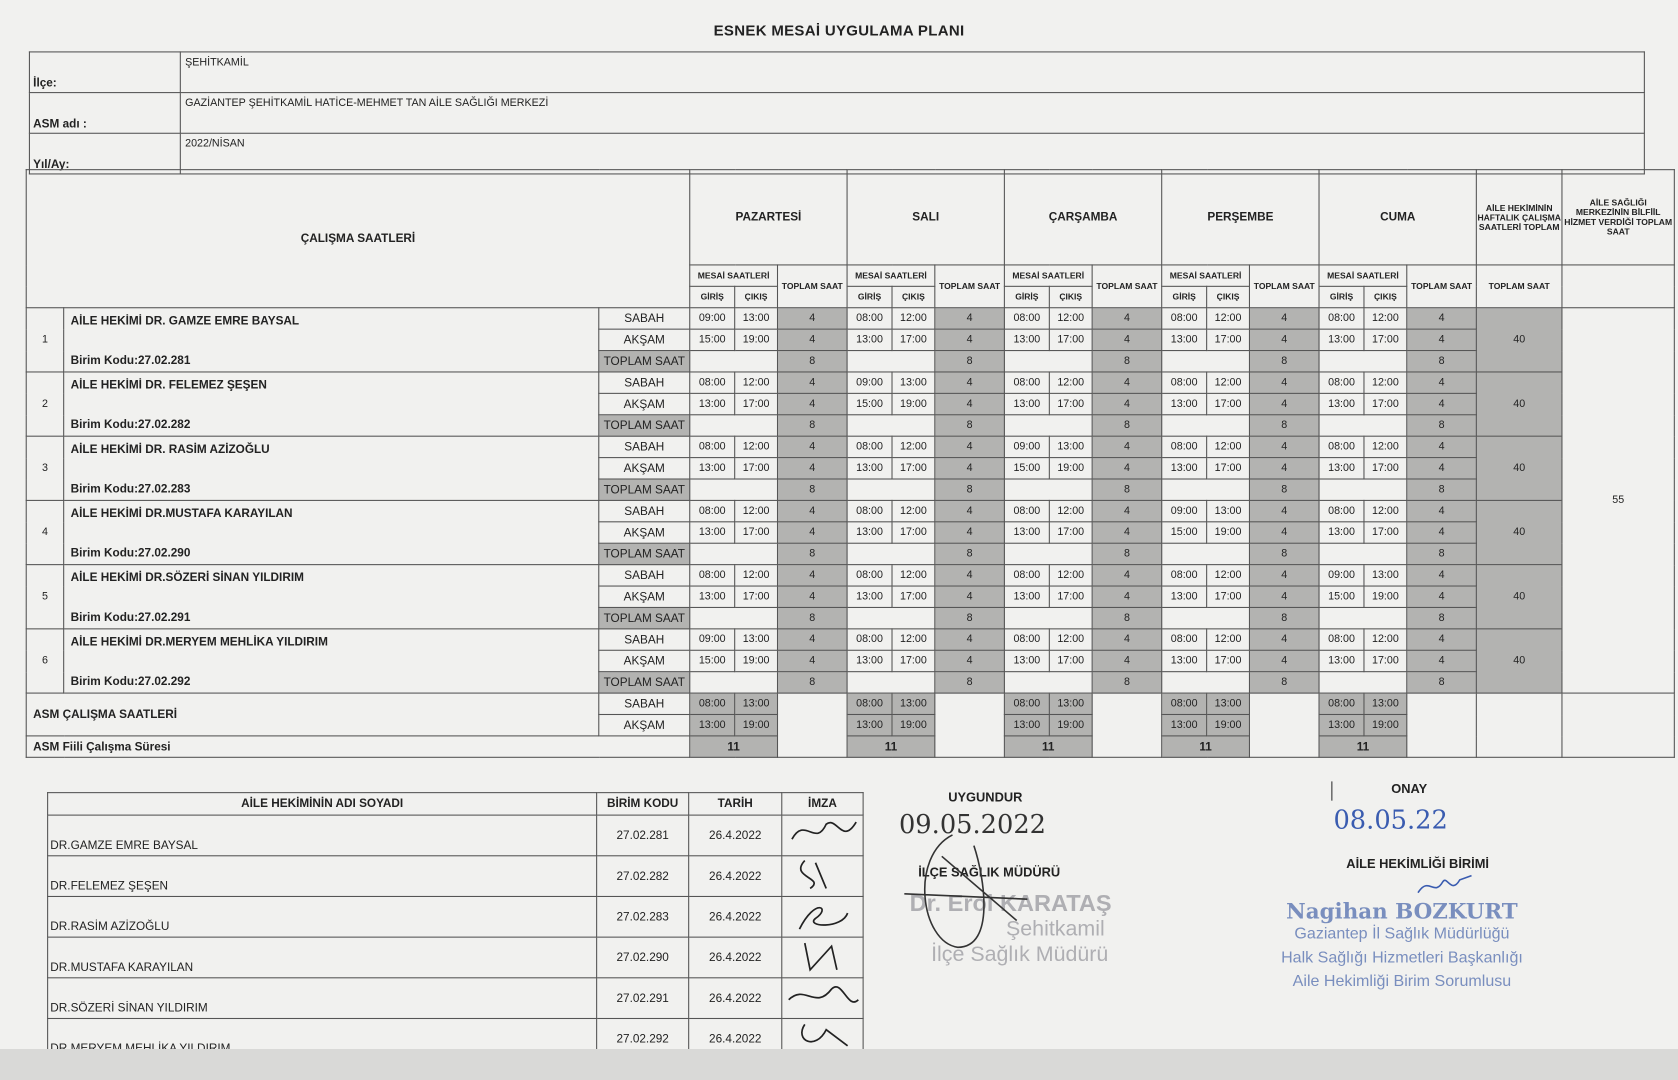 The image size is (1678, 1080). What do you see at coordinates (1206, 275) in the screenshot?
I see `mesai-header: MESAİ SAATLERİ` at bounding box center [1206, 275].